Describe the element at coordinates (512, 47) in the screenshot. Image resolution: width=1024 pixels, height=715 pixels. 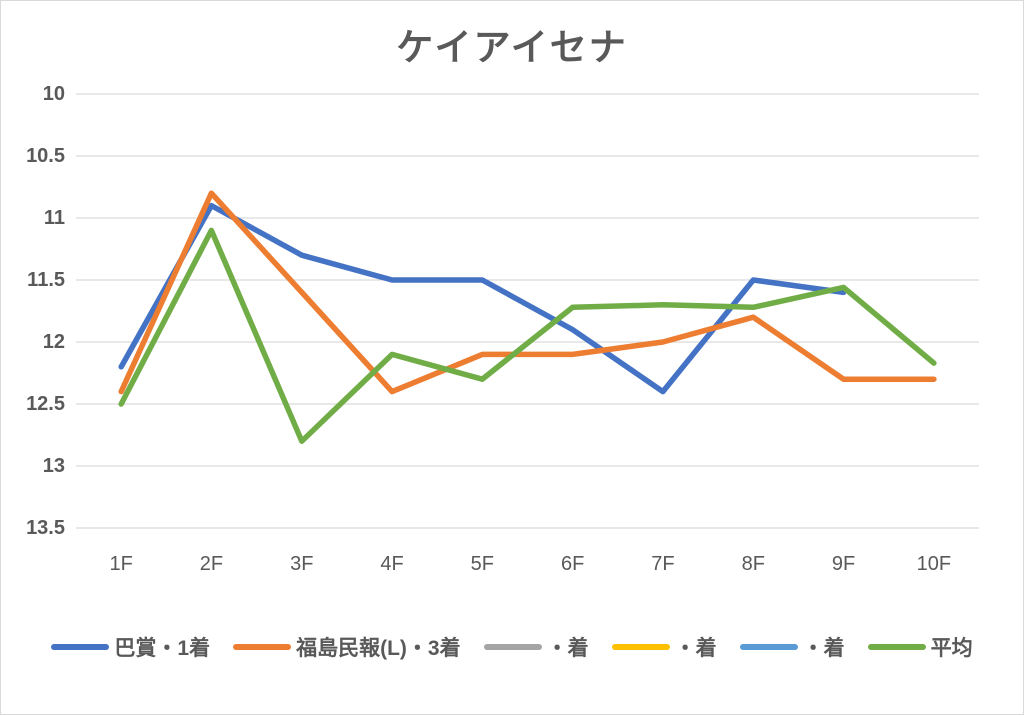
I see `chart-title: ケイアイセナ` at that location.